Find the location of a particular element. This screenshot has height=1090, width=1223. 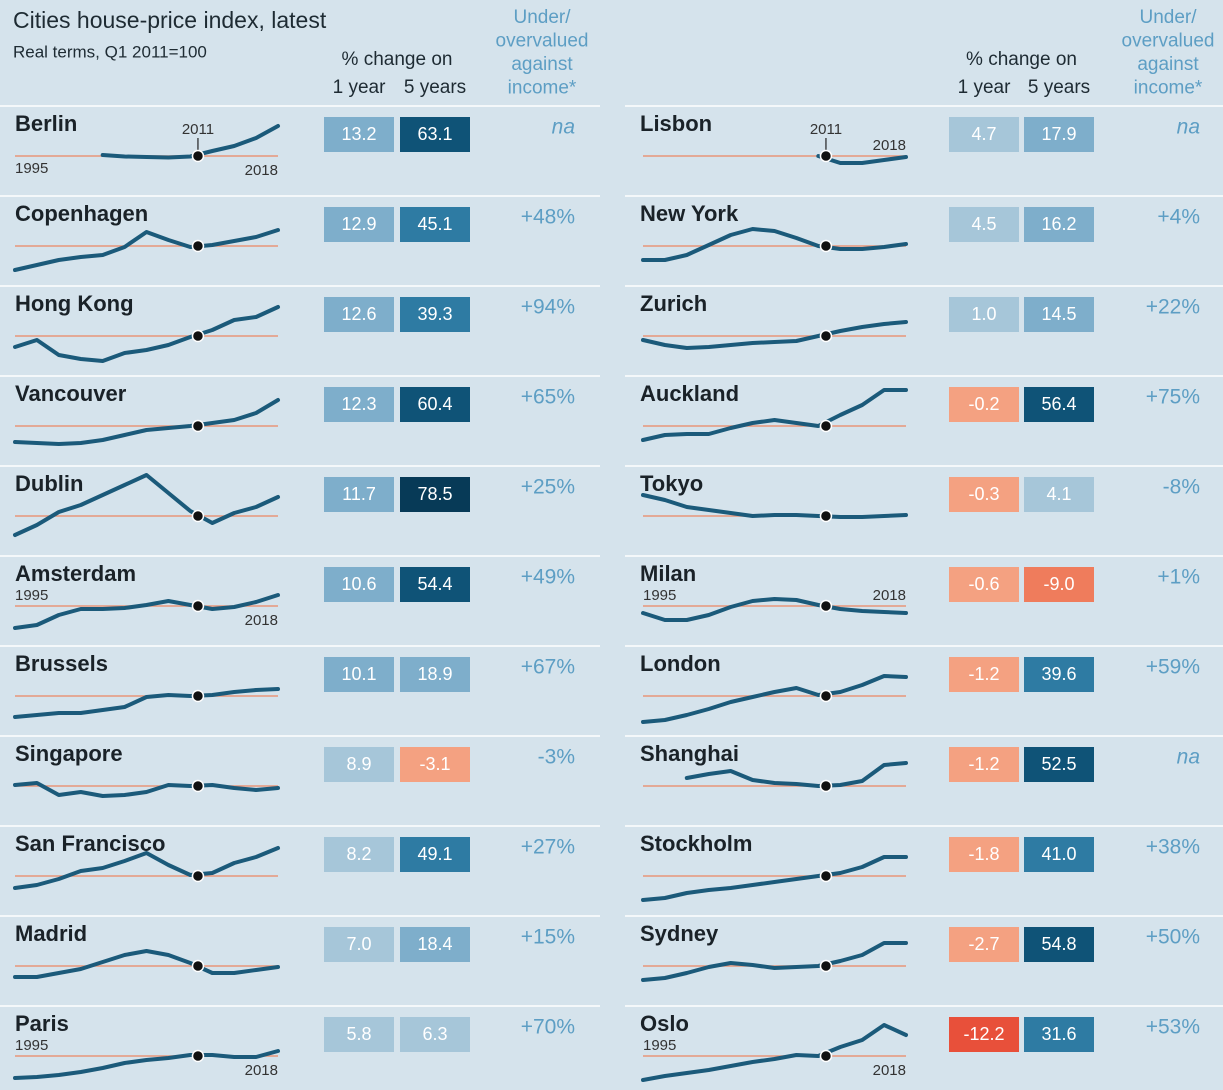

city-name: Tokyo is located at coordinates (671, 483).